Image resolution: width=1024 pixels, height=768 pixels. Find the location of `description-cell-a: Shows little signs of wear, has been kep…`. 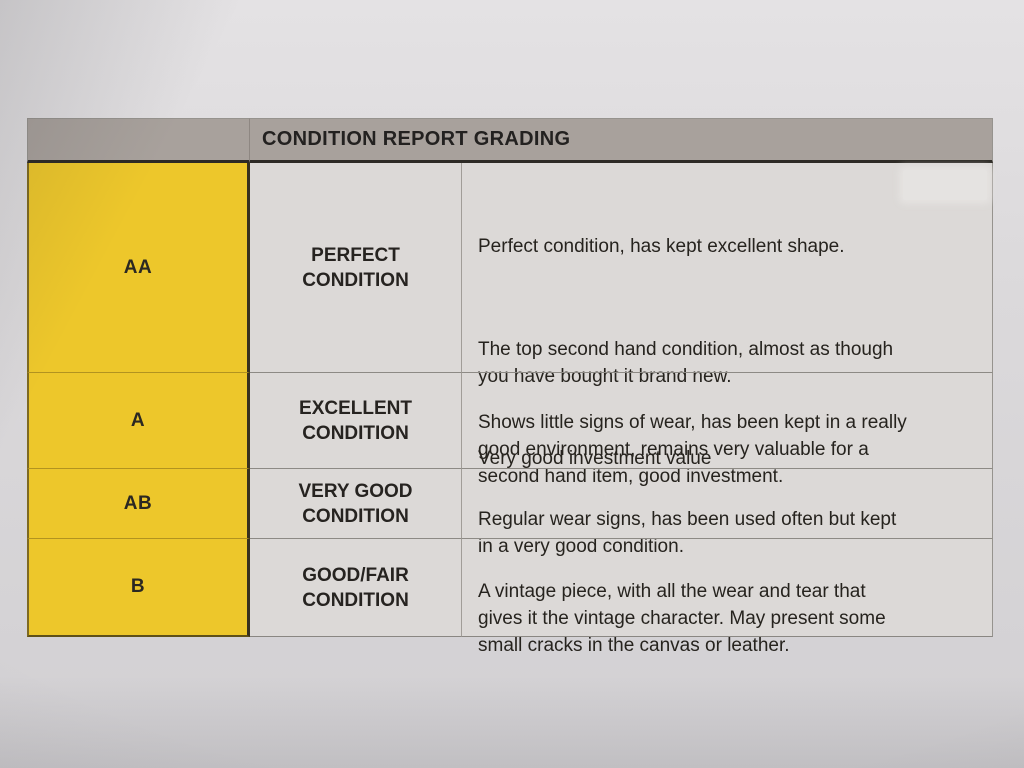

description-cell-a: Shows little signs of wear, has been kep… is located at coordinates (727, 429).